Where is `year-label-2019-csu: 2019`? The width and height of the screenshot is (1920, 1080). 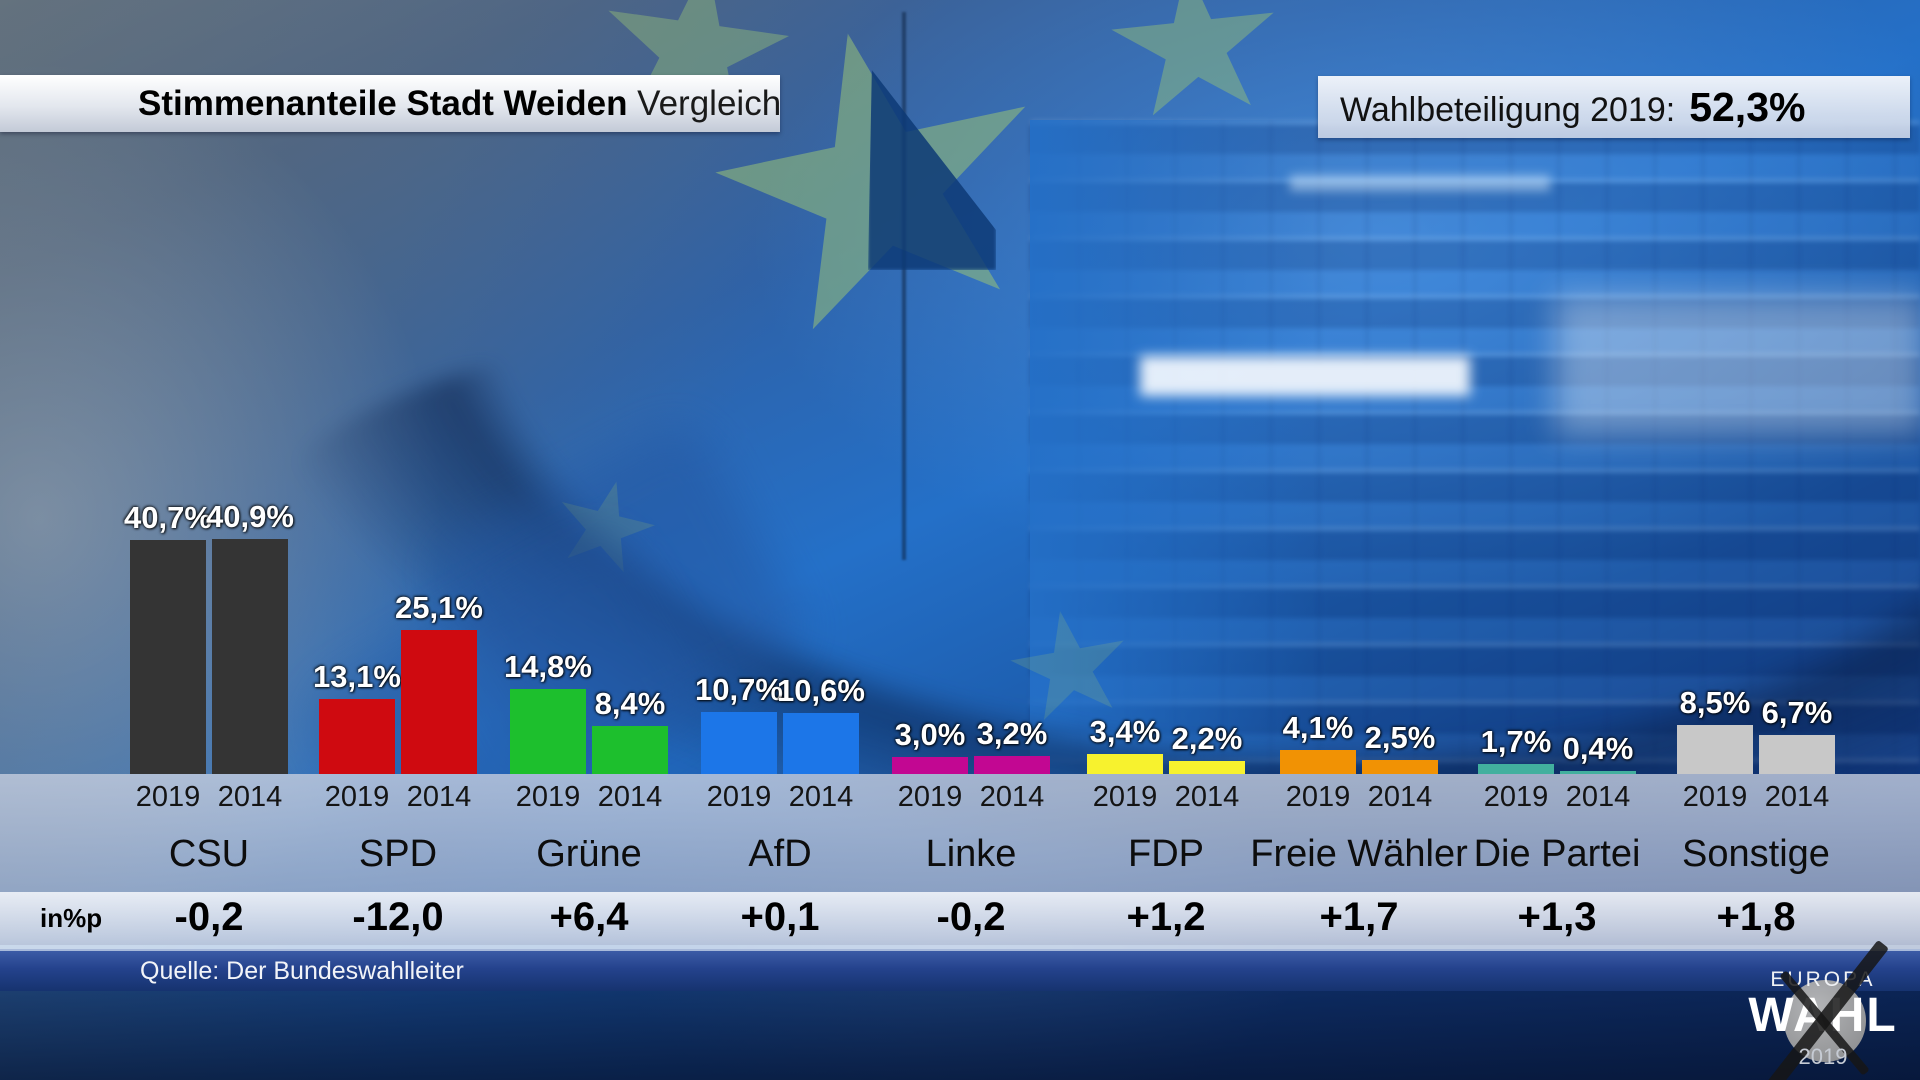
year-label-2019-csu: 2019 is located at coordinates (168, 797).